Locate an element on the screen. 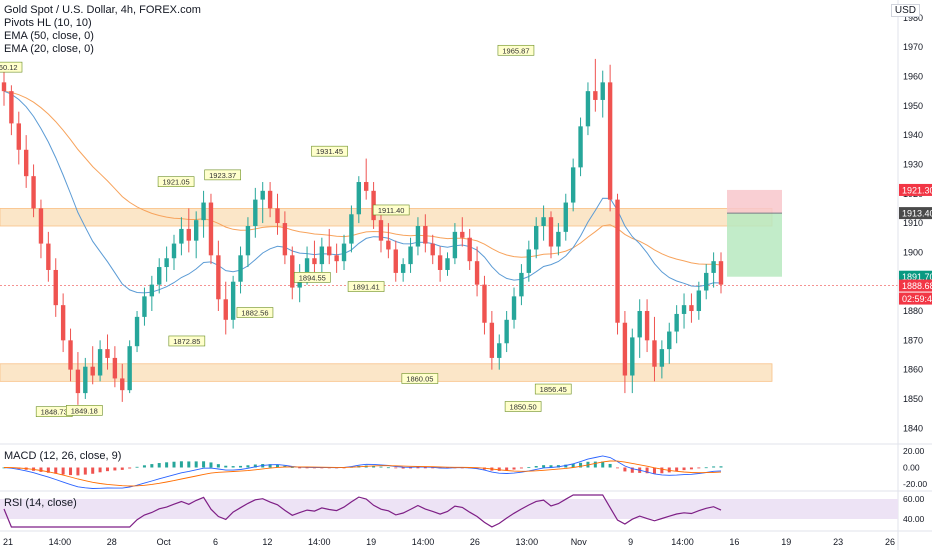 This screenshot has height=555, width=932. pivot-label: 1850.50 is located at coordinates (523, 406).